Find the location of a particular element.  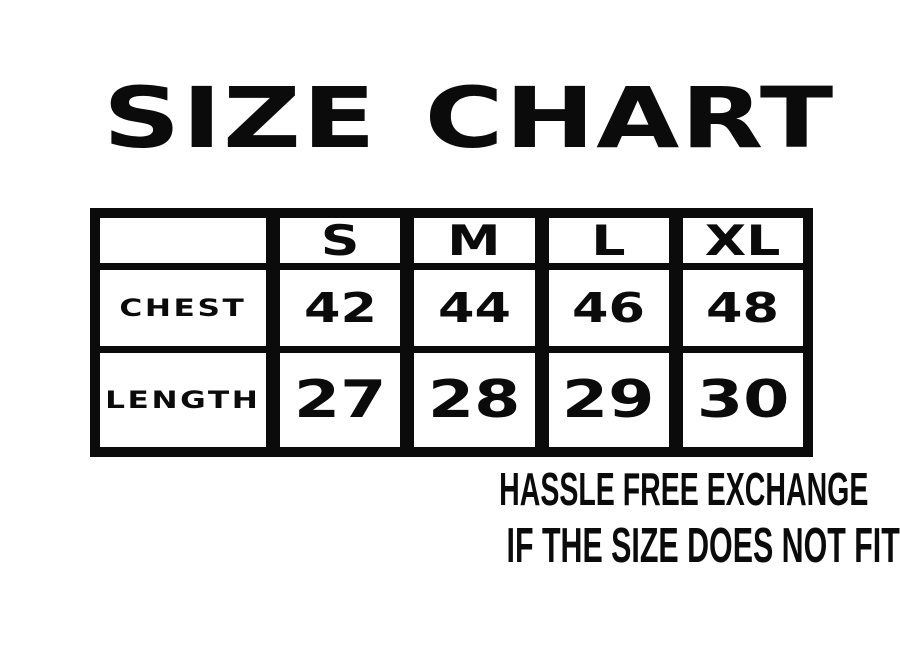

chest-m: 44 is located at coordinates (474, 307).